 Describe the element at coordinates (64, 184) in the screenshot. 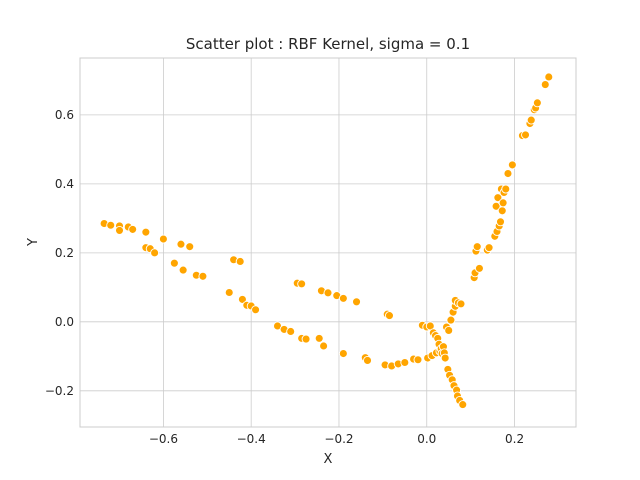

I see `y-tick-label: 0.4` at that location.